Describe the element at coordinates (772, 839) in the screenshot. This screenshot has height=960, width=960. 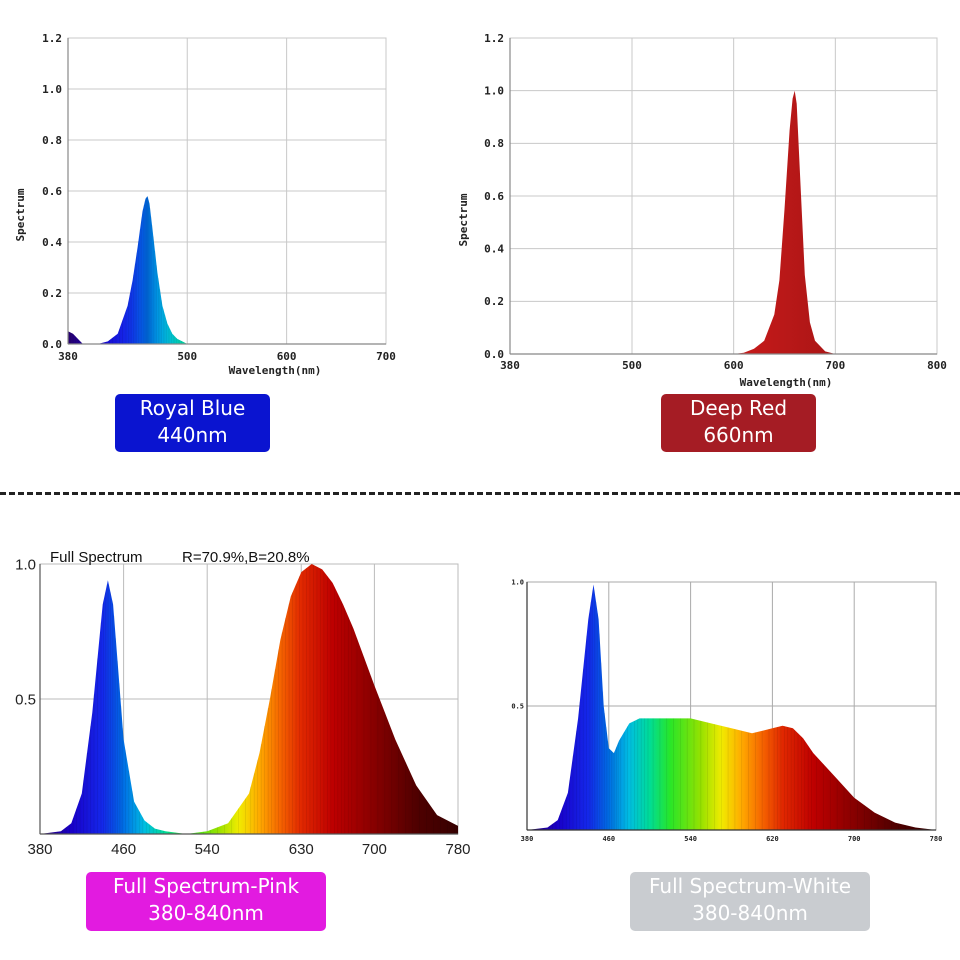
I see `x-tick-label: 620` at that location.